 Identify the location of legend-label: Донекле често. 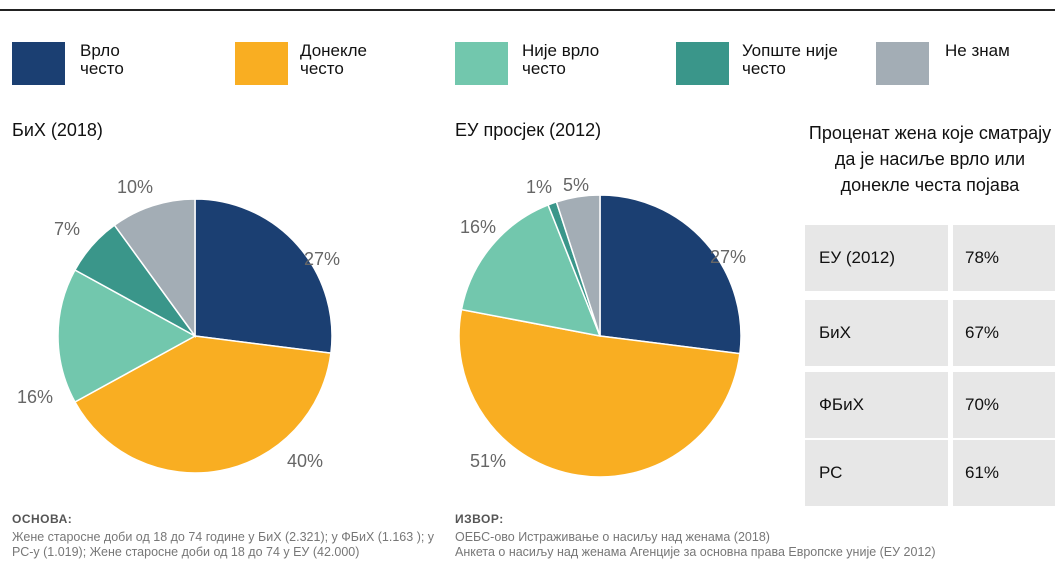
(334, 59).